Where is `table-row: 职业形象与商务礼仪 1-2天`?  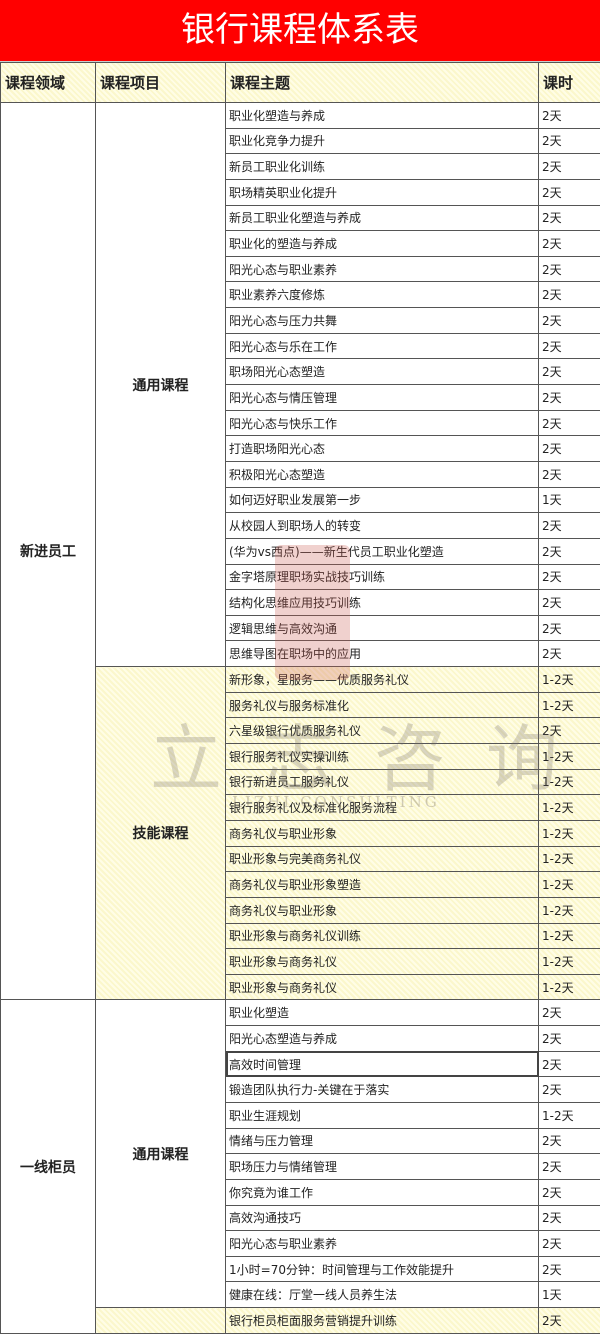 table-row: 职业形象与商务礼仪 1-2天 is located at coordinates (300, 961).